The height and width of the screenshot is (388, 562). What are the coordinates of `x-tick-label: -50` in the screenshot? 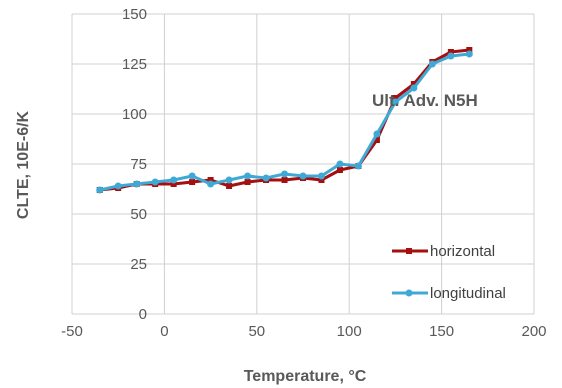 It's located at (72, 331).